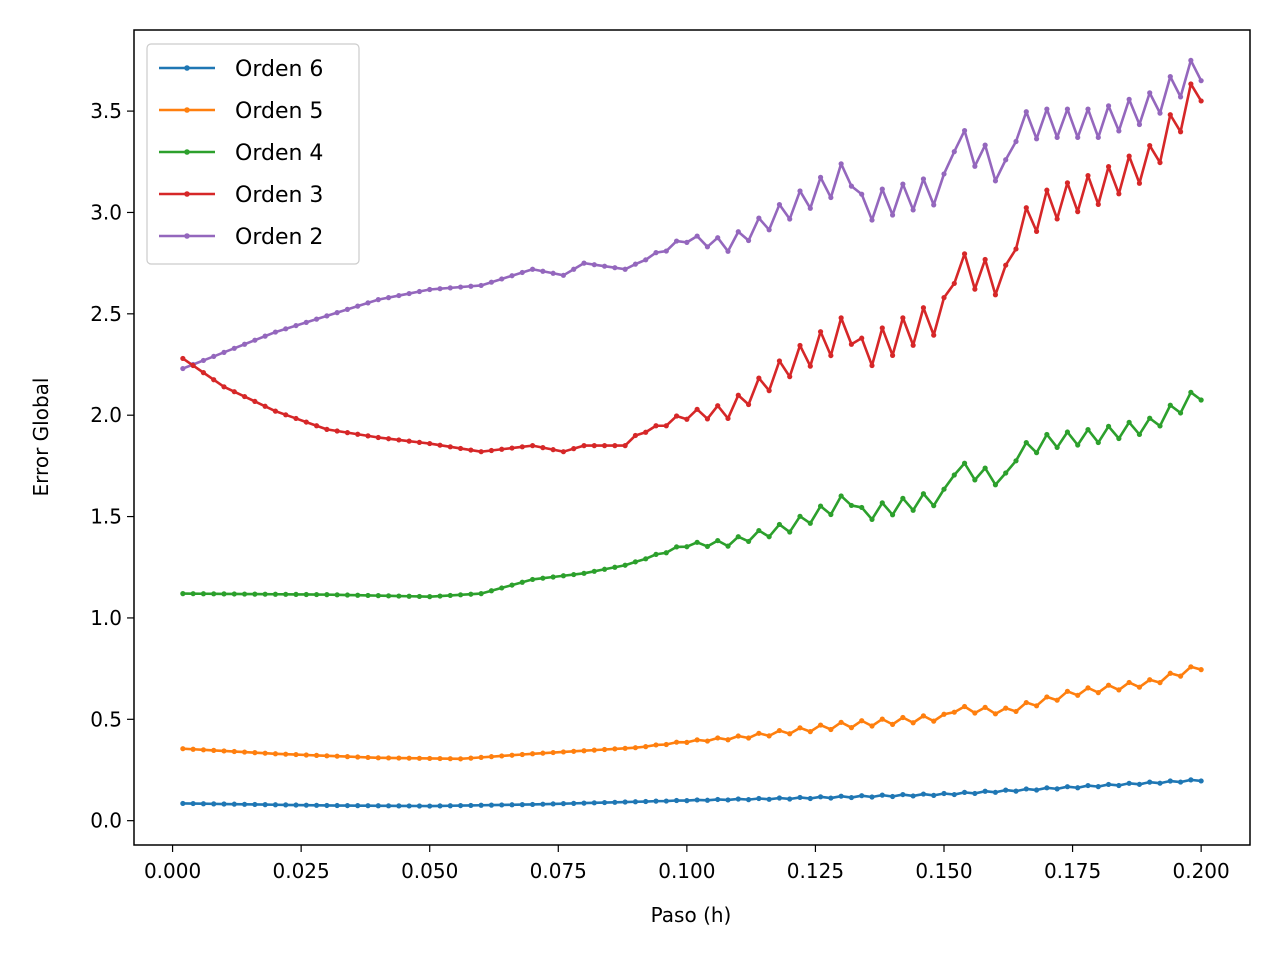 The image size is (1280, 960). What do you see at coordinates (187, 68) in the screenshot?
I see `legend-marker` at bounding box center [187, 68].